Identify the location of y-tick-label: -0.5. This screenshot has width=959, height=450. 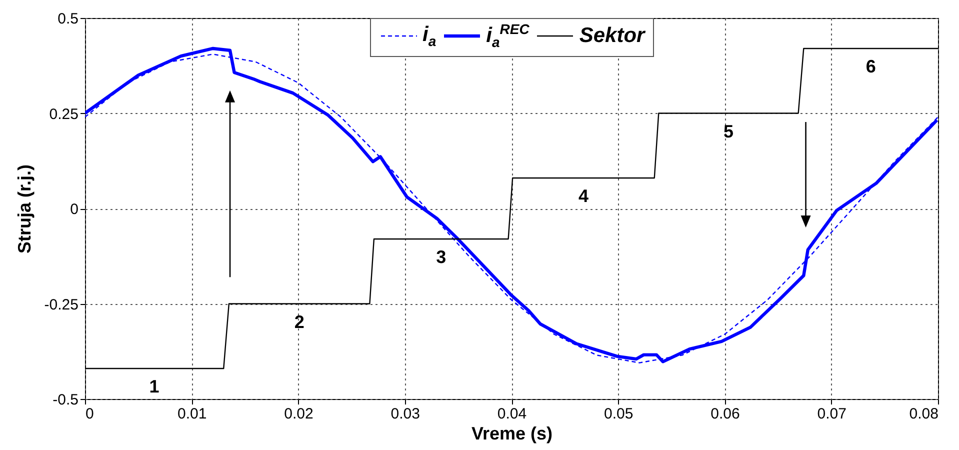
(65, 400).